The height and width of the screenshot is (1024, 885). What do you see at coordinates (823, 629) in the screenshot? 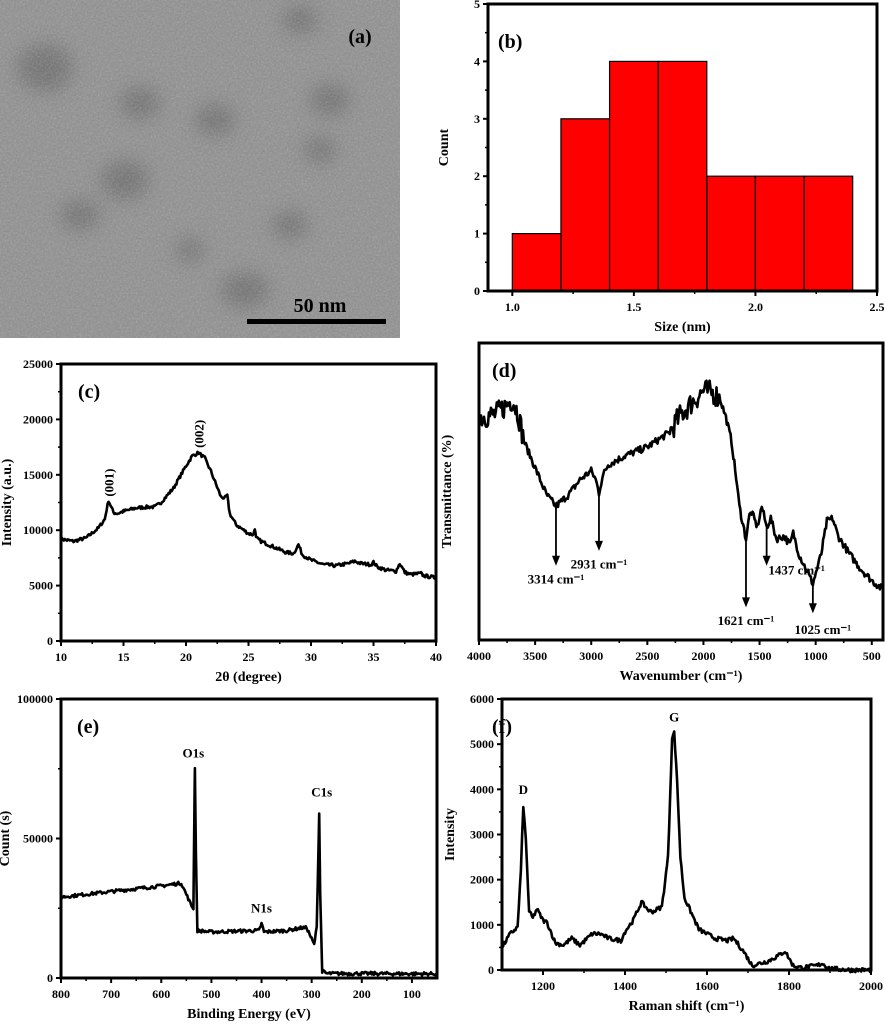
I see `peak-arrow-label: 1025 cm⁻¹` at bounding box center [823, 629].